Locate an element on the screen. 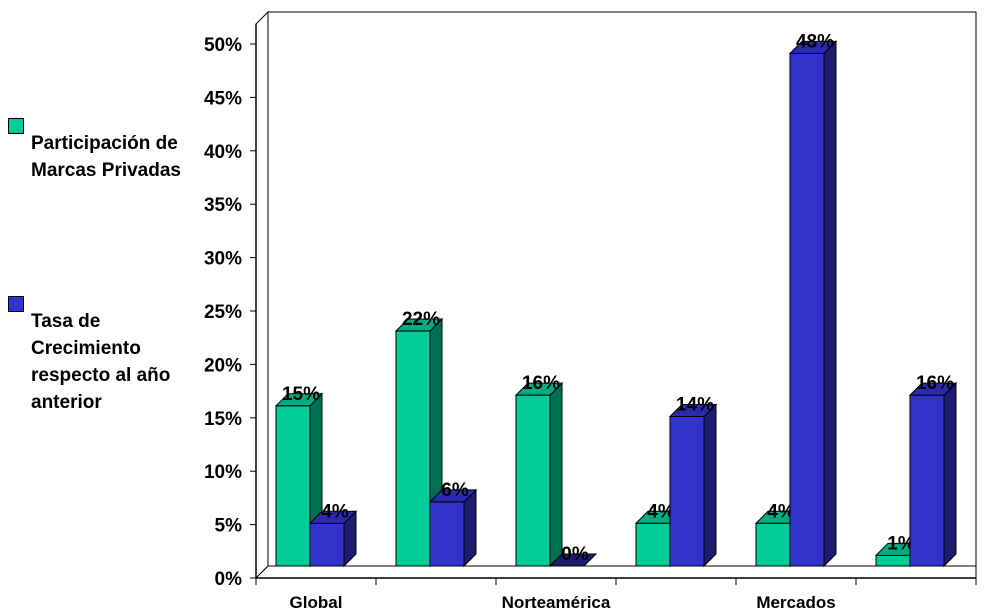  data-label: 14% is located at coordinates (695, 404).